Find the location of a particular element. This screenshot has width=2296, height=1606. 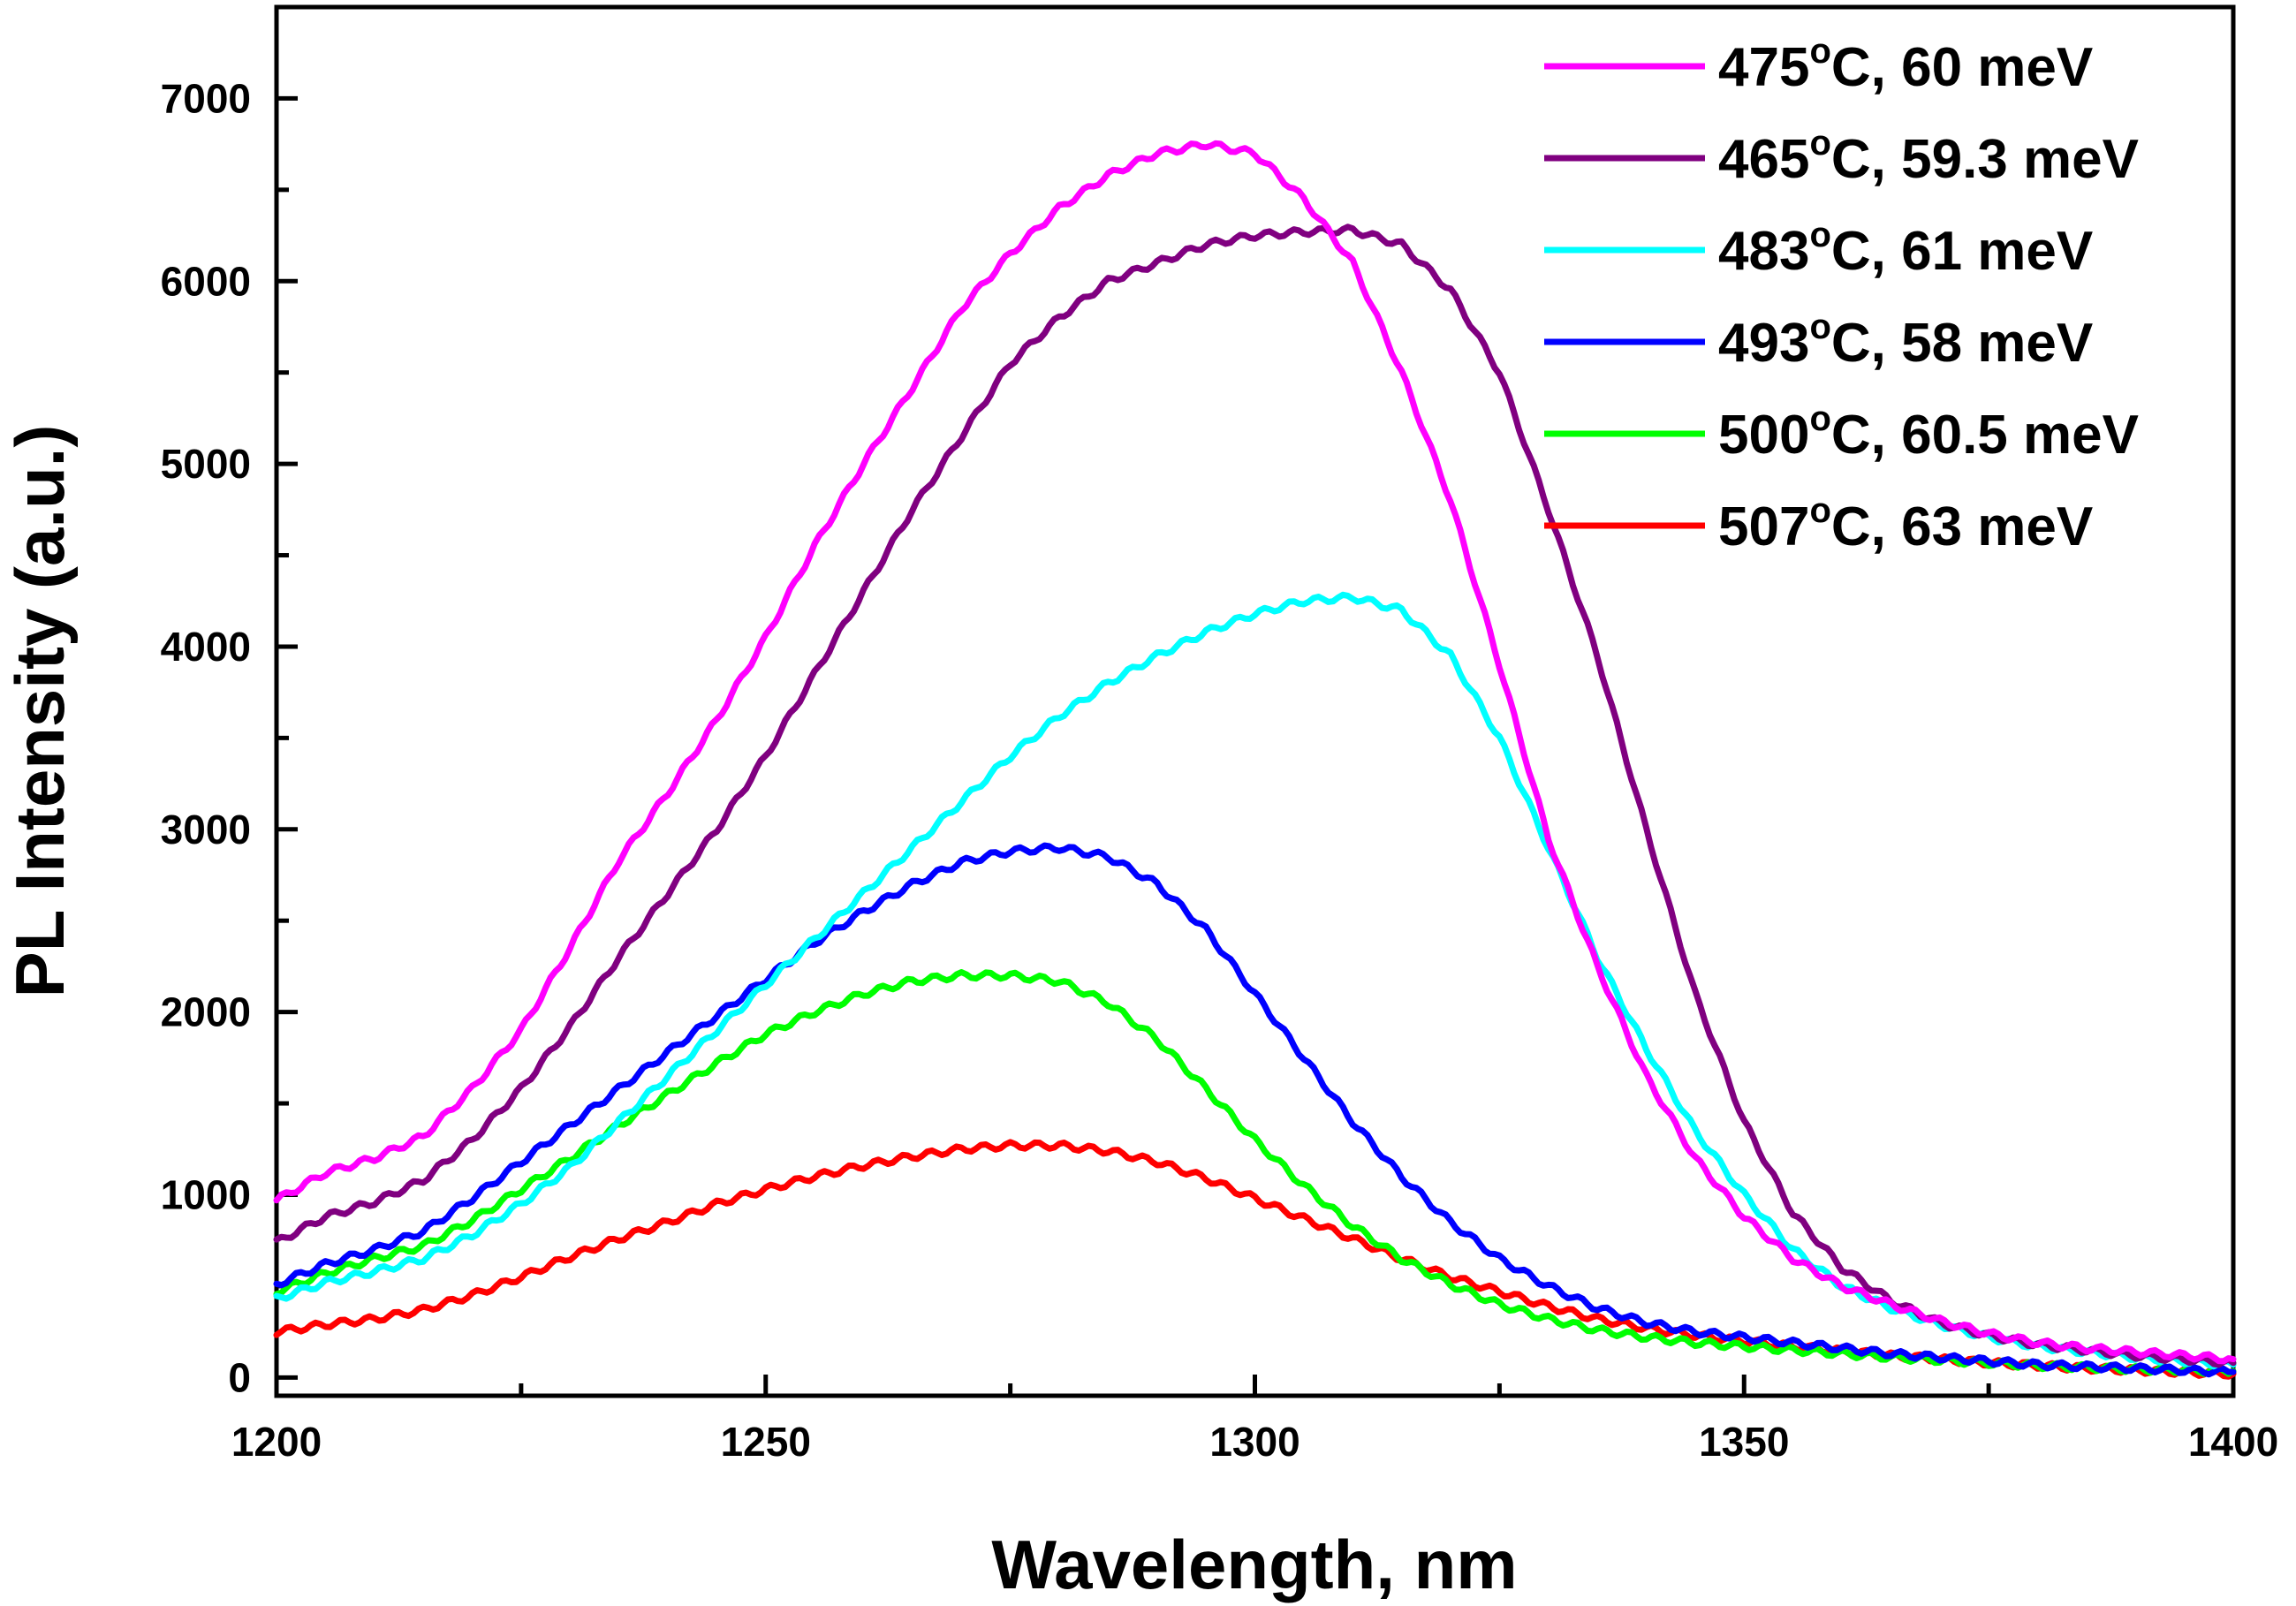

legend-label-475C: 475oC, 60 meV is located at coordinates (1905, 65).